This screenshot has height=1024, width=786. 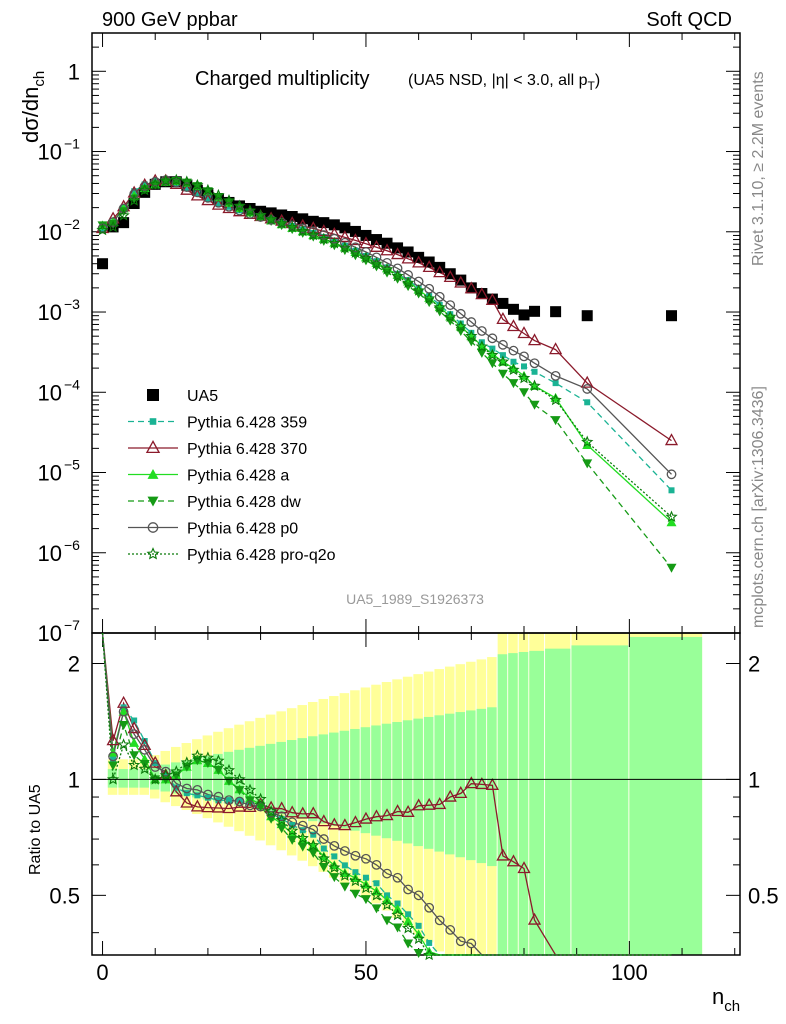 What do you see at coordinates (232, 555) in the screenshot?
I see `legend-item-pq2o: Pythia 6.428 pro-q2o` at bounding box center [232, 555].